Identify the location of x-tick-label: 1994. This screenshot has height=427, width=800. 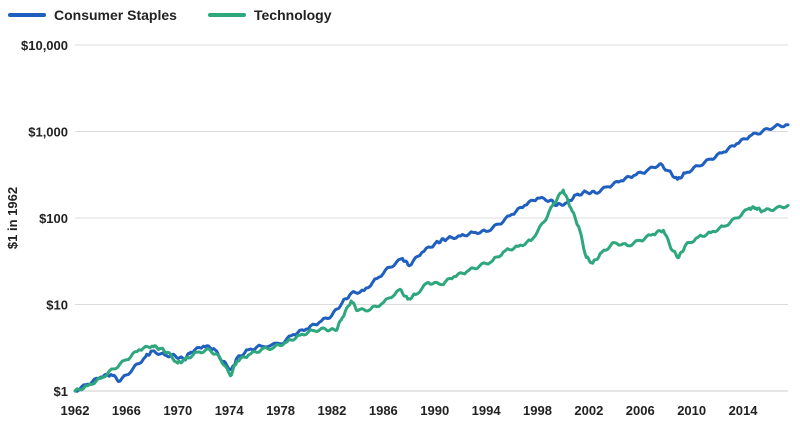
(487, 410).